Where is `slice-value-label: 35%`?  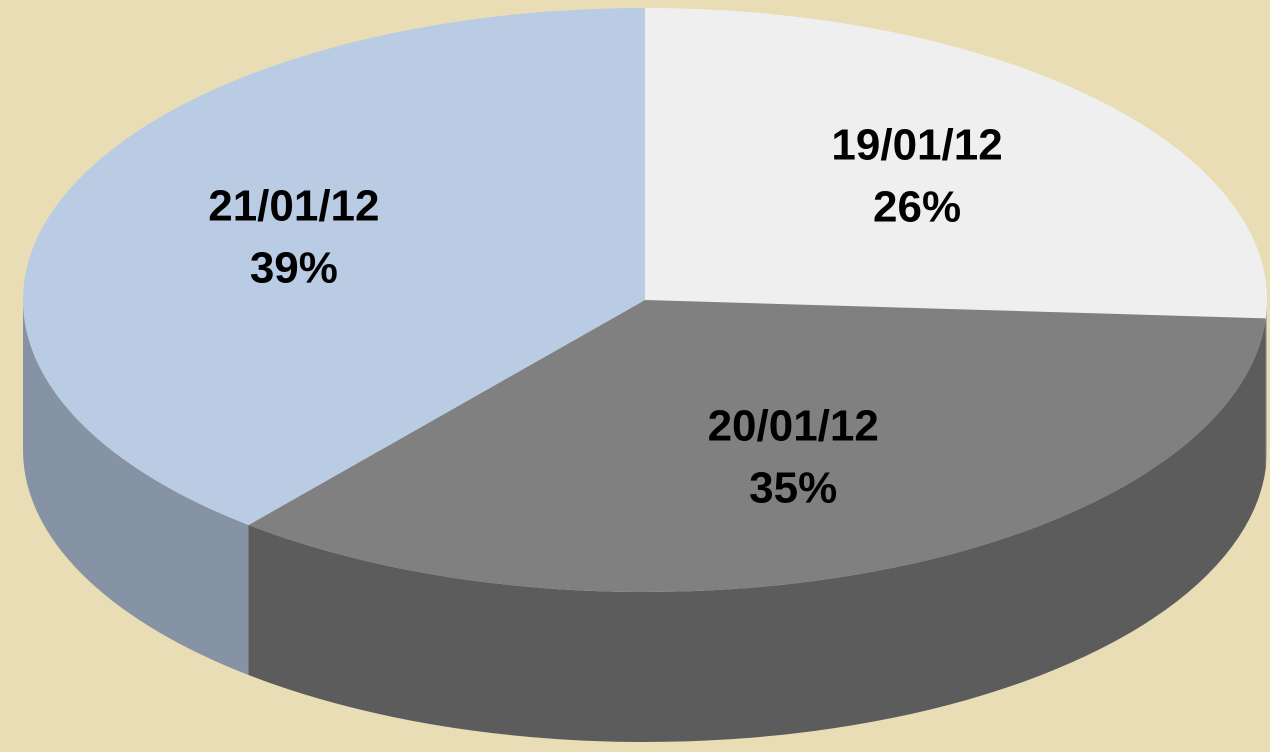
slice-value-label: 35% is located at coordinates (793, 487).